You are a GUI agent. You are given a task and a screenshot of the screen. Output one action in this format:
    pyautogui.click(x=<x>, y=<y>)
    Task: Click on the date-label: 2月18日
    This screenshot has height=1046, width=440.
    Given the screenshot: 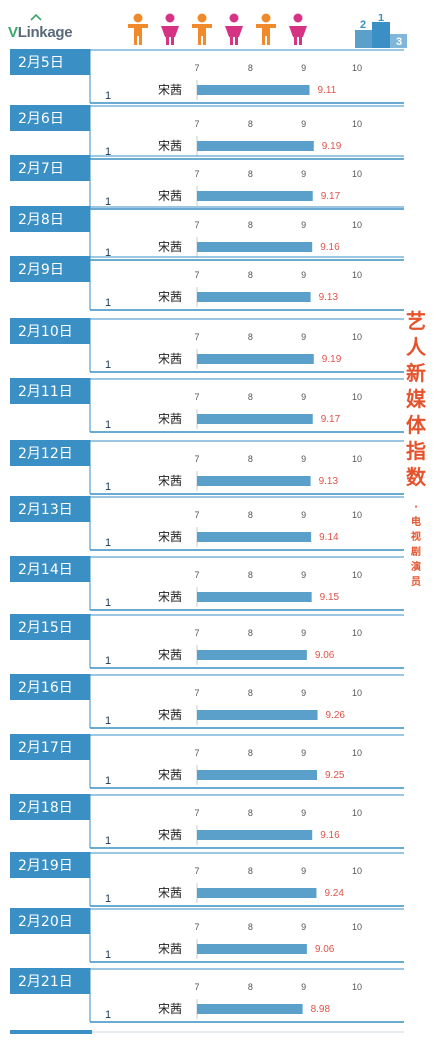 What is the action you would take?
    pyautogui.click(x=45, y=808)
    